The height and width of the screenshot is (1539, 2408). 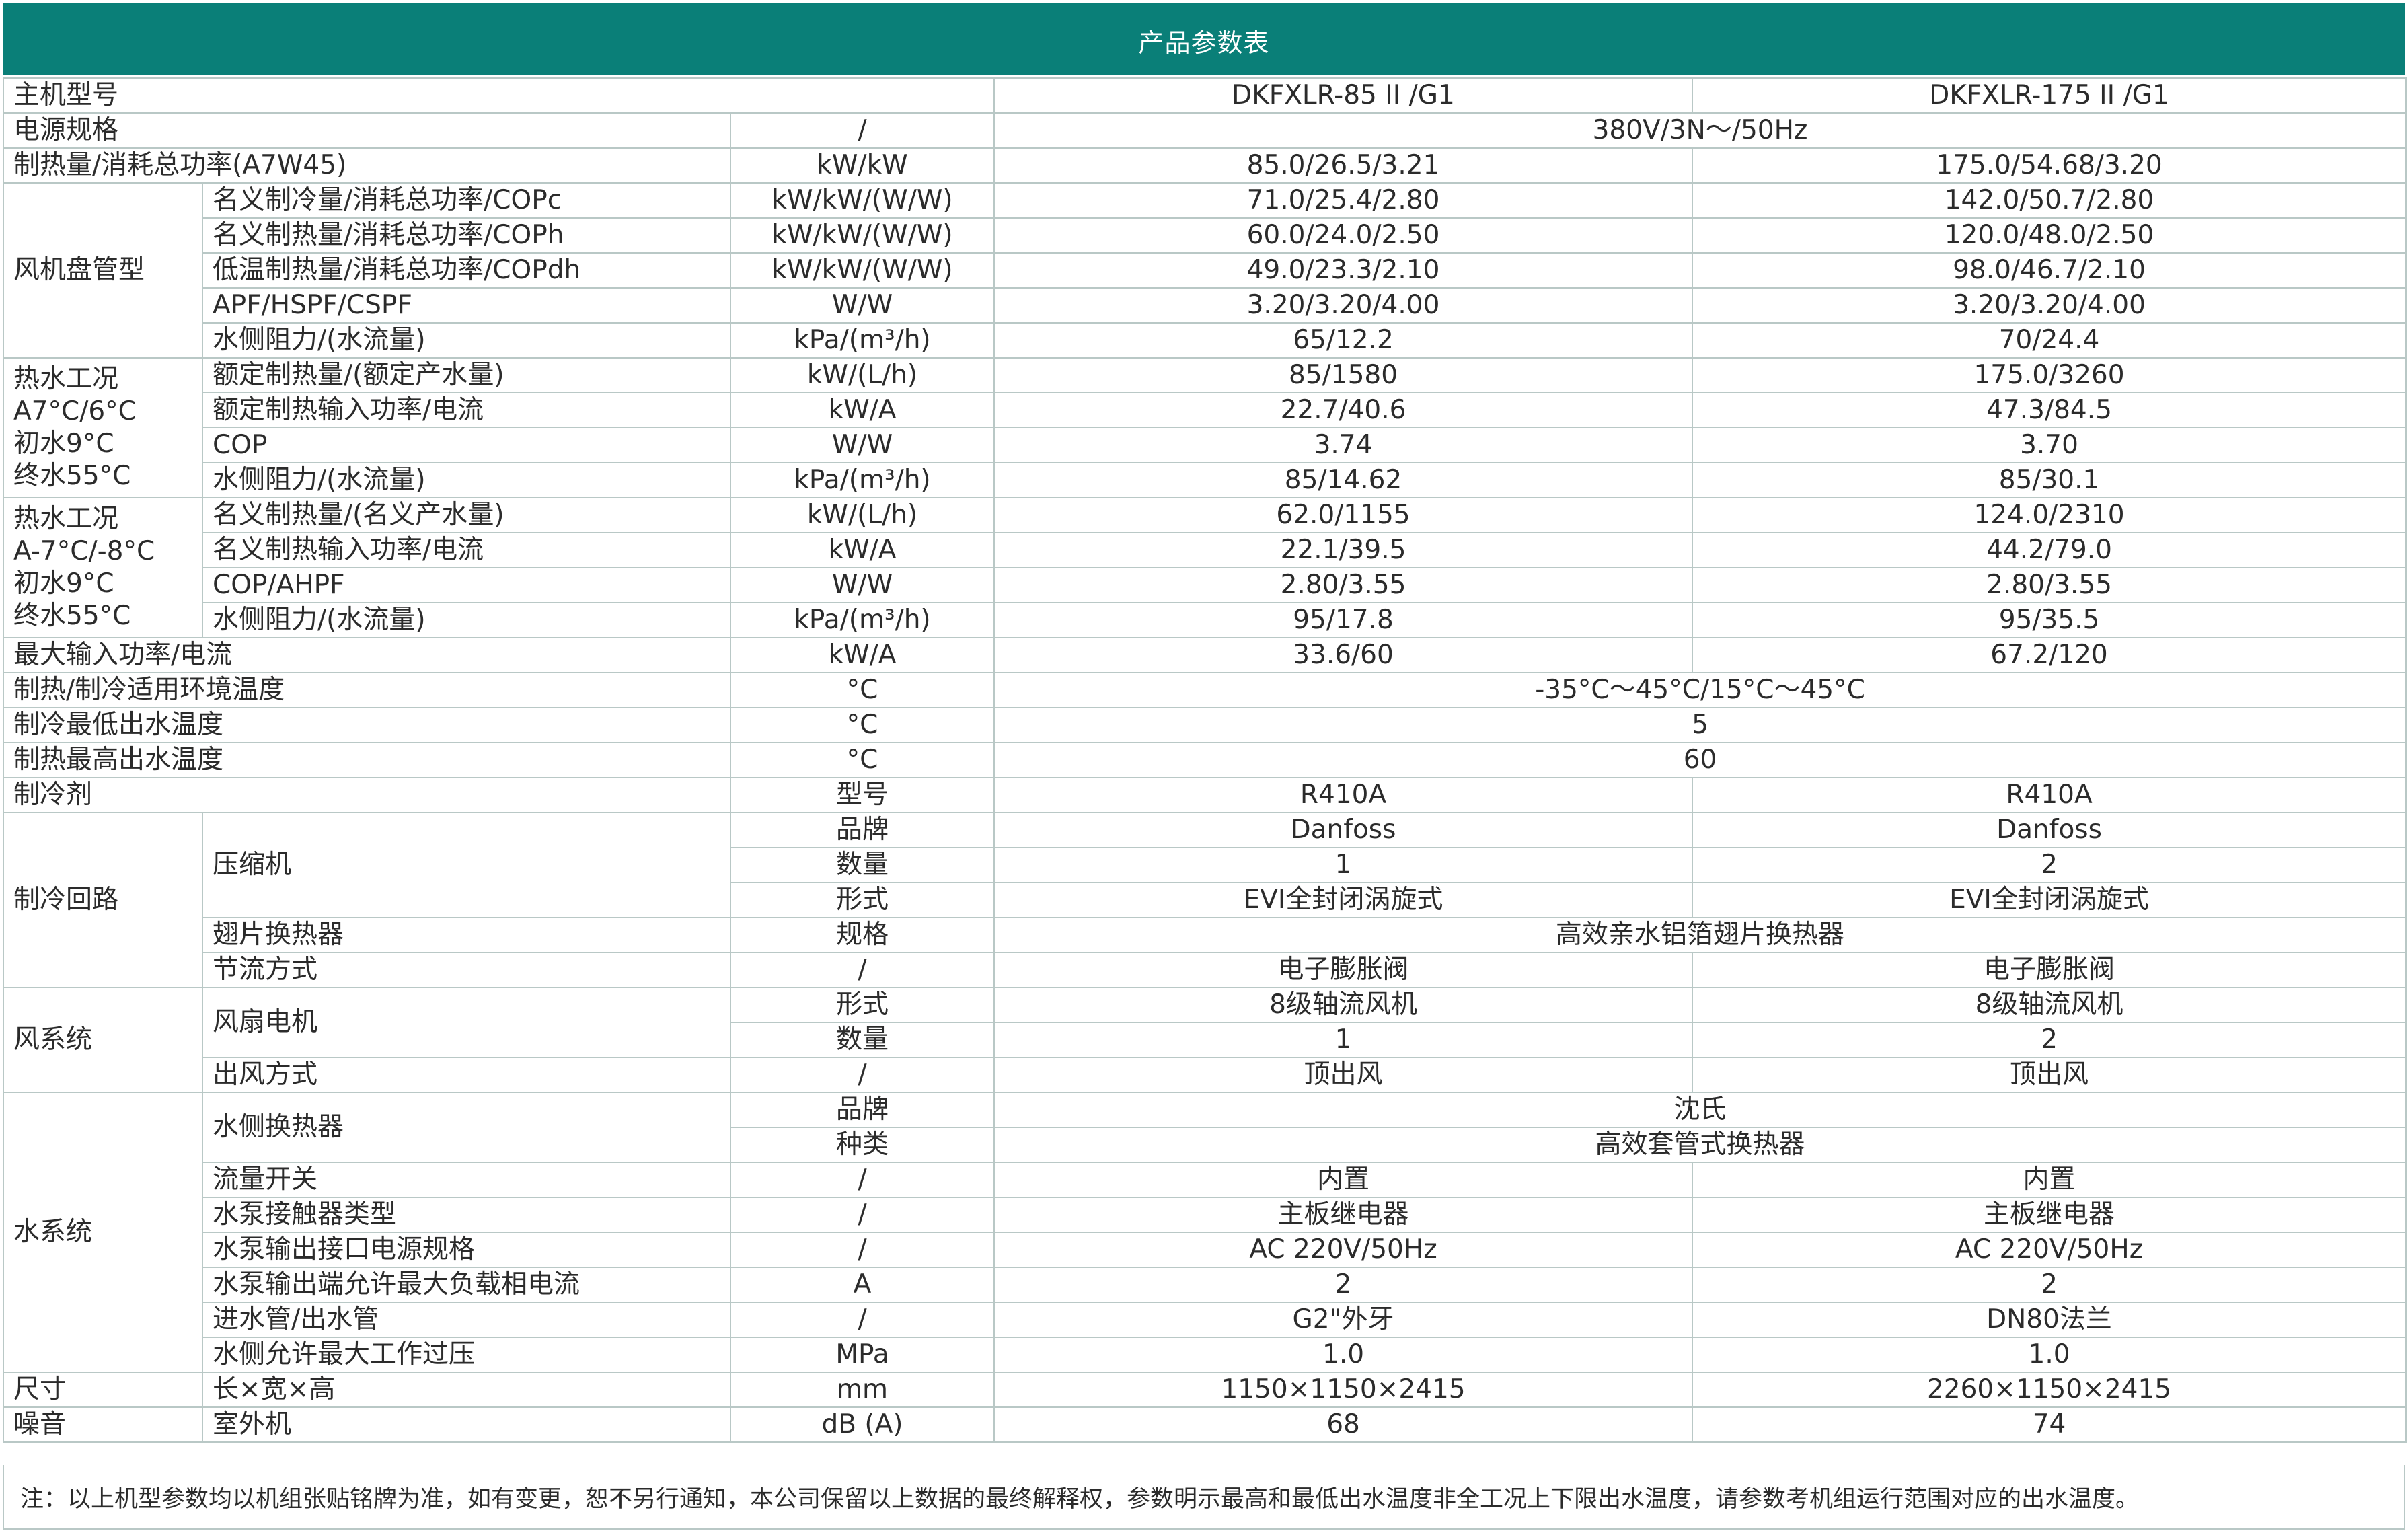 I want to click on model-2: DKFXLR-175 II /G1, so click(x=2049, y=95).